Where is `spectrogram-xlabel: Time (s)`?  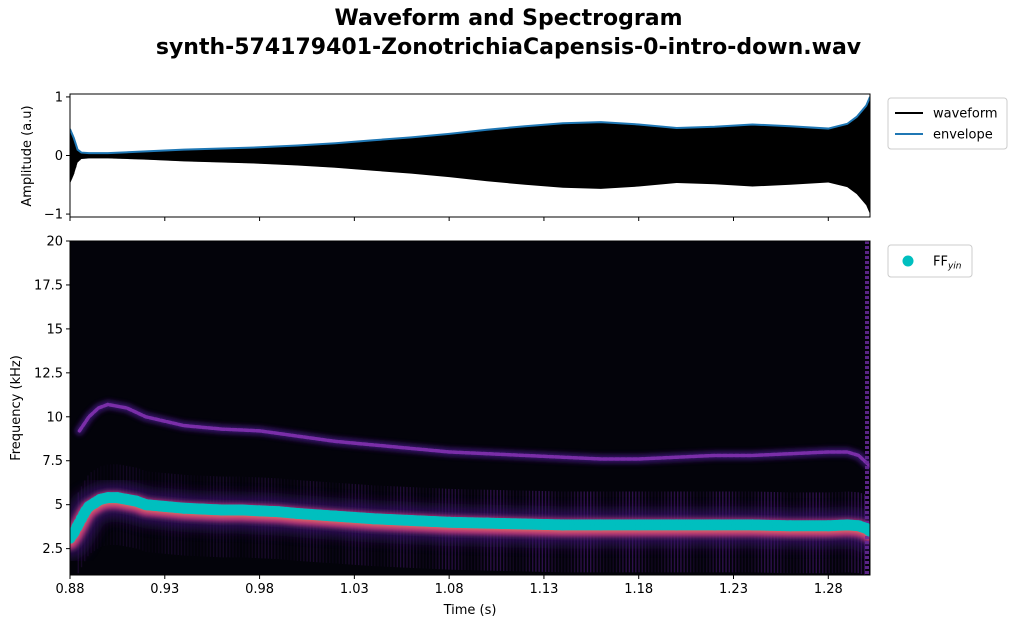 spectrogram-xlabel: Time (s) is located at coordinates (470, 610).